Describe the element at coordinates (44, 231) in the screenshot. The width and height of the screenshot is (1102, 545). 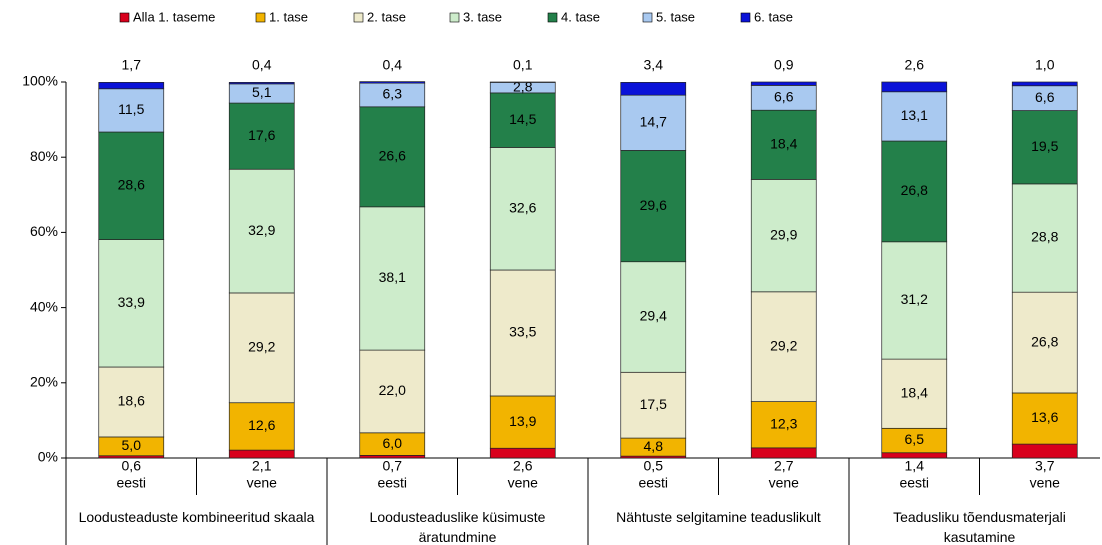
I see `y-tick-label: 60%` at that location.